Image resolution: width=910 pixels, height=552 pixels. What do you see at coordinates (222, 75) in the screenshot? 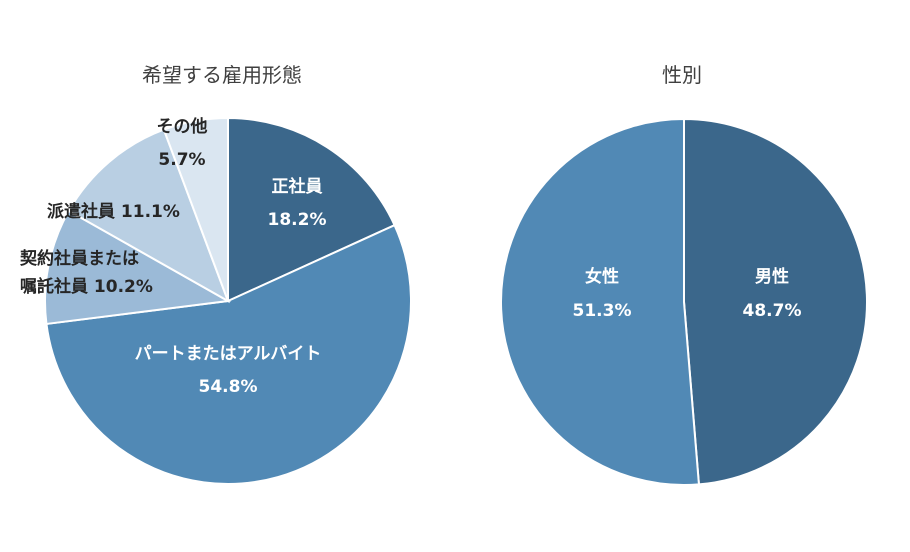
I see `chart-title-employment: 希望する雇用形態` at bounding box center [222, 75].